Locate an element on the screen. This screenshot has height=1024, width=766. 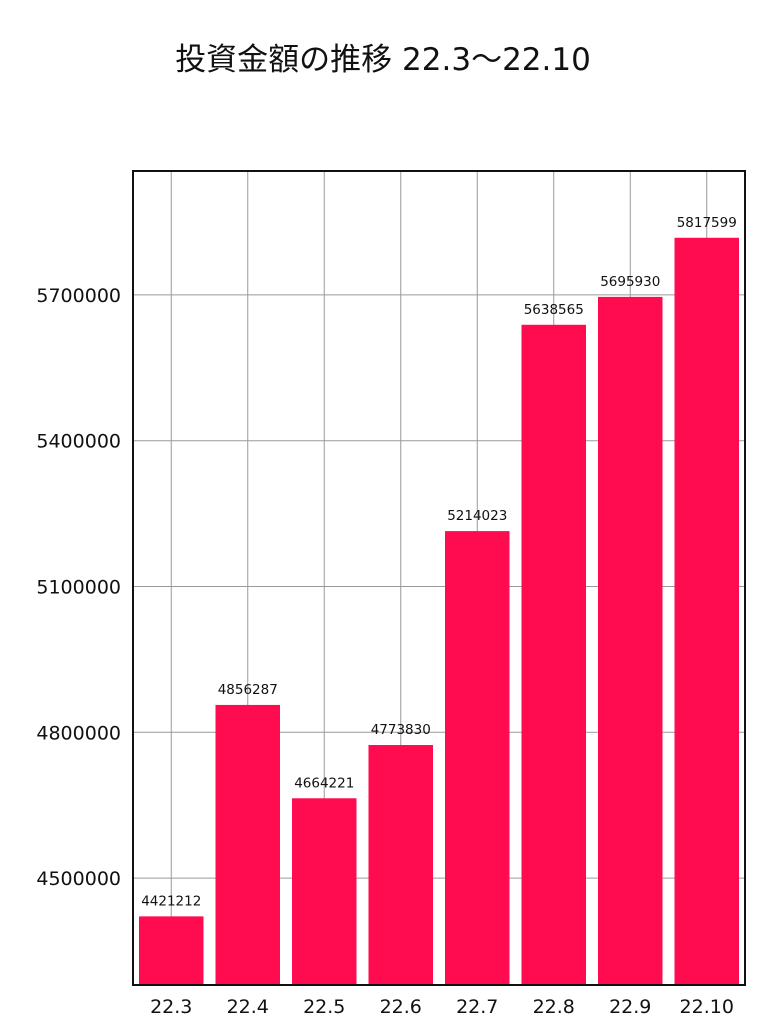
data-label: 5638565 is located at coordinates (554, 310).